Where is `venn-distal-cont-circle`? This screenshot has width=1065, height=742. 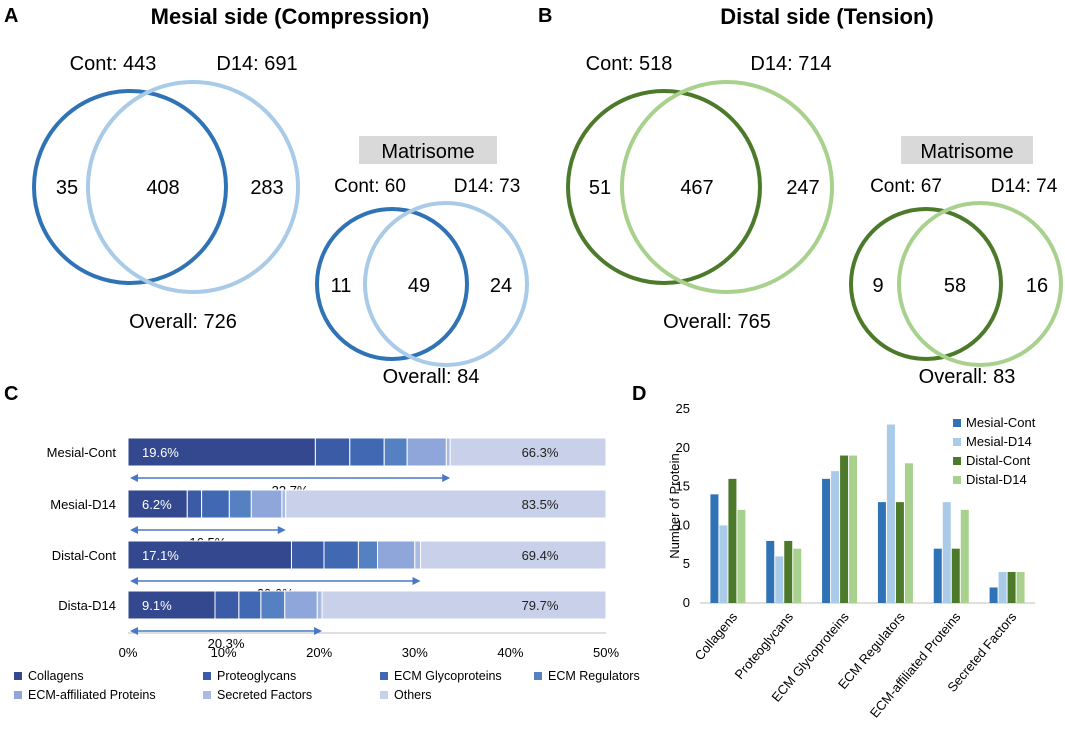 venn-distal-cont-circle is located at coordinates (664, 187).